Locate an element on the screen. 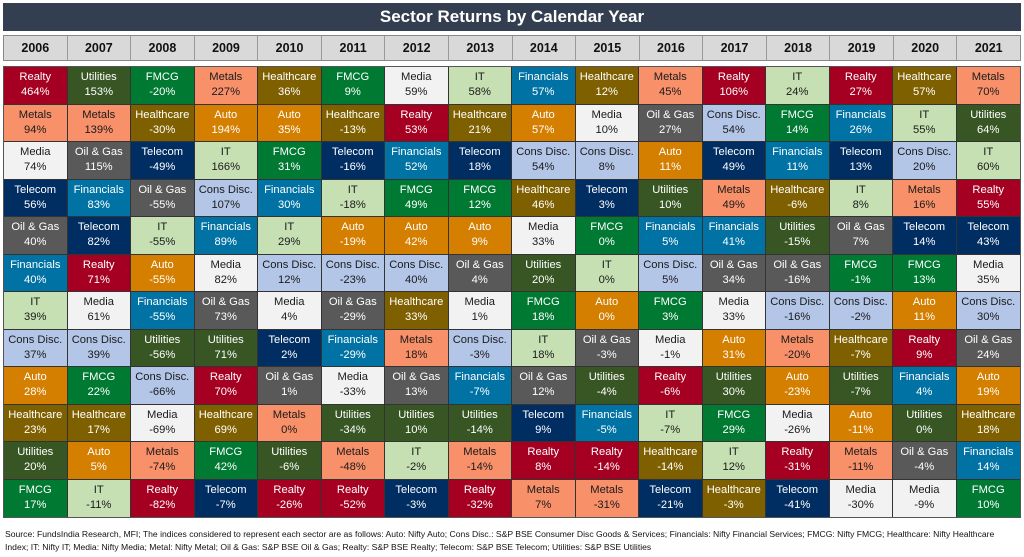 The height and width of the screenshot is (557, 1024). sector-return: -69% is located at coordinates (162, 429).